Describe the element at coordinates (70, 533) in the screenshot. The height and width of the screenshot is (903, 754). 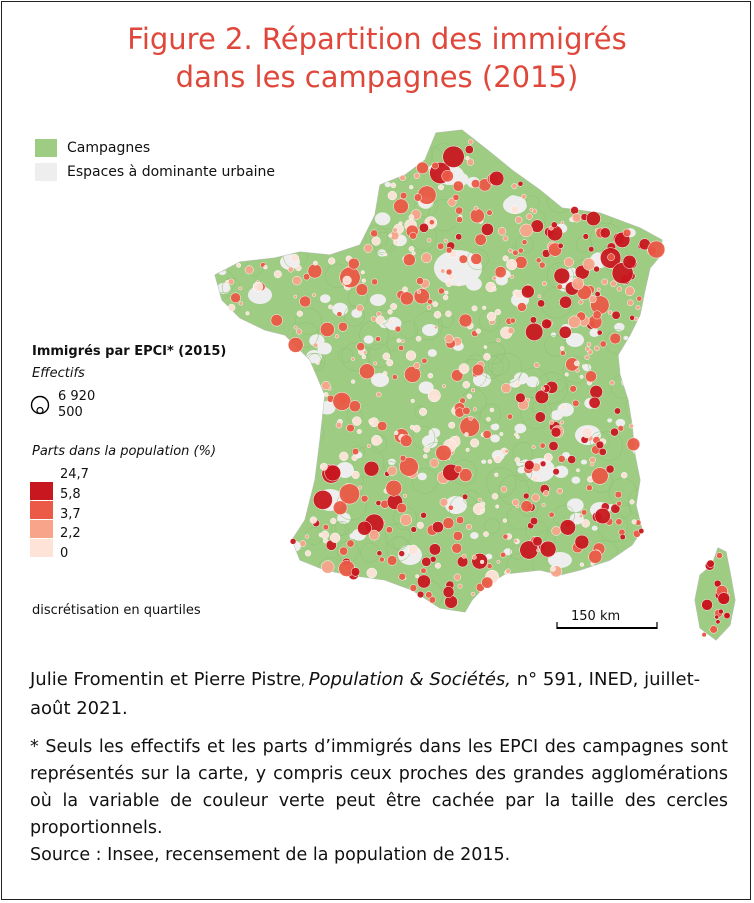
I see `class-break-4: 2,2` at that location.